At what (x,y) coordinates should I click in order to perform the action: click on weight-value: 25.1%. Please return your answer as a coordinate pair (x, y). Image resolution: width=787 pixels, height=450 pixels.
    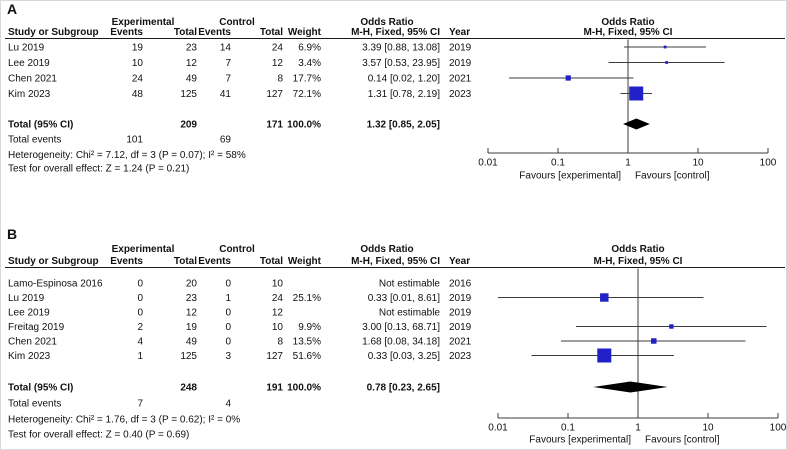
    Looking at the image, I should click on (307, 298).